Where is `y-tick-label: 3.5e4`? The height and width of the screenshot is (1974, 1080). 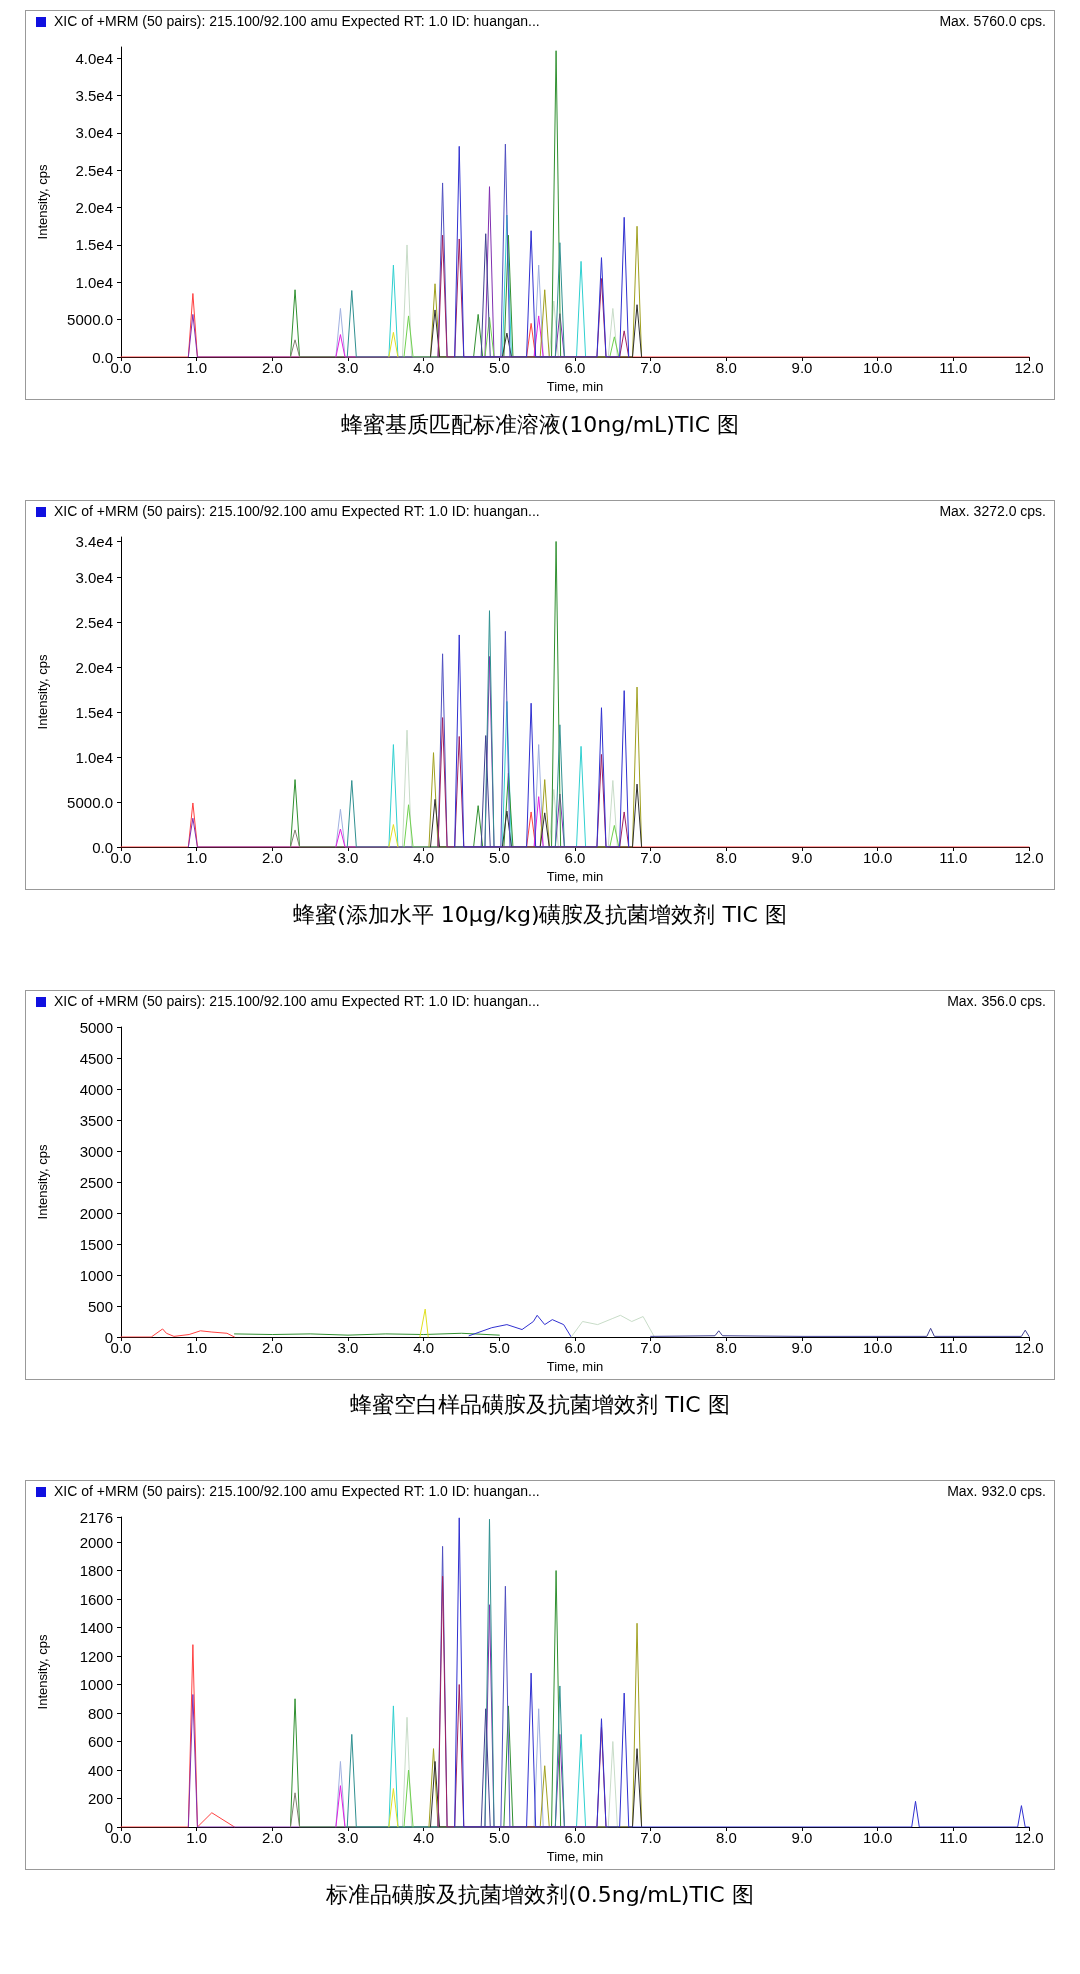 y-tick-label: 3.5e4 is located at coordinates (94, 96).